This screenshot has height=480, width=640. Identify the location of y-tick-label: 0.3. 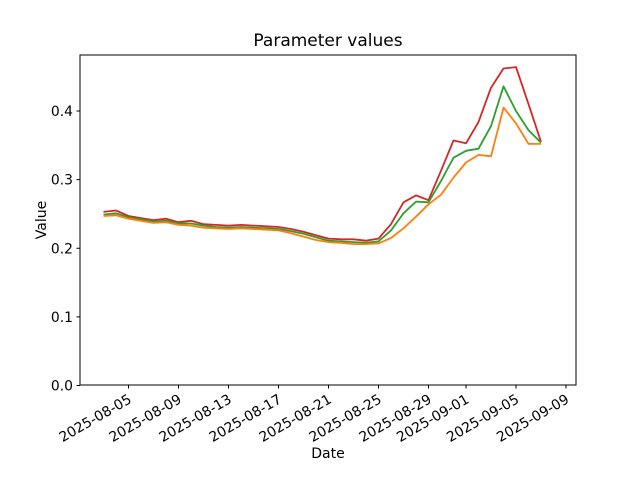
(62, 181).